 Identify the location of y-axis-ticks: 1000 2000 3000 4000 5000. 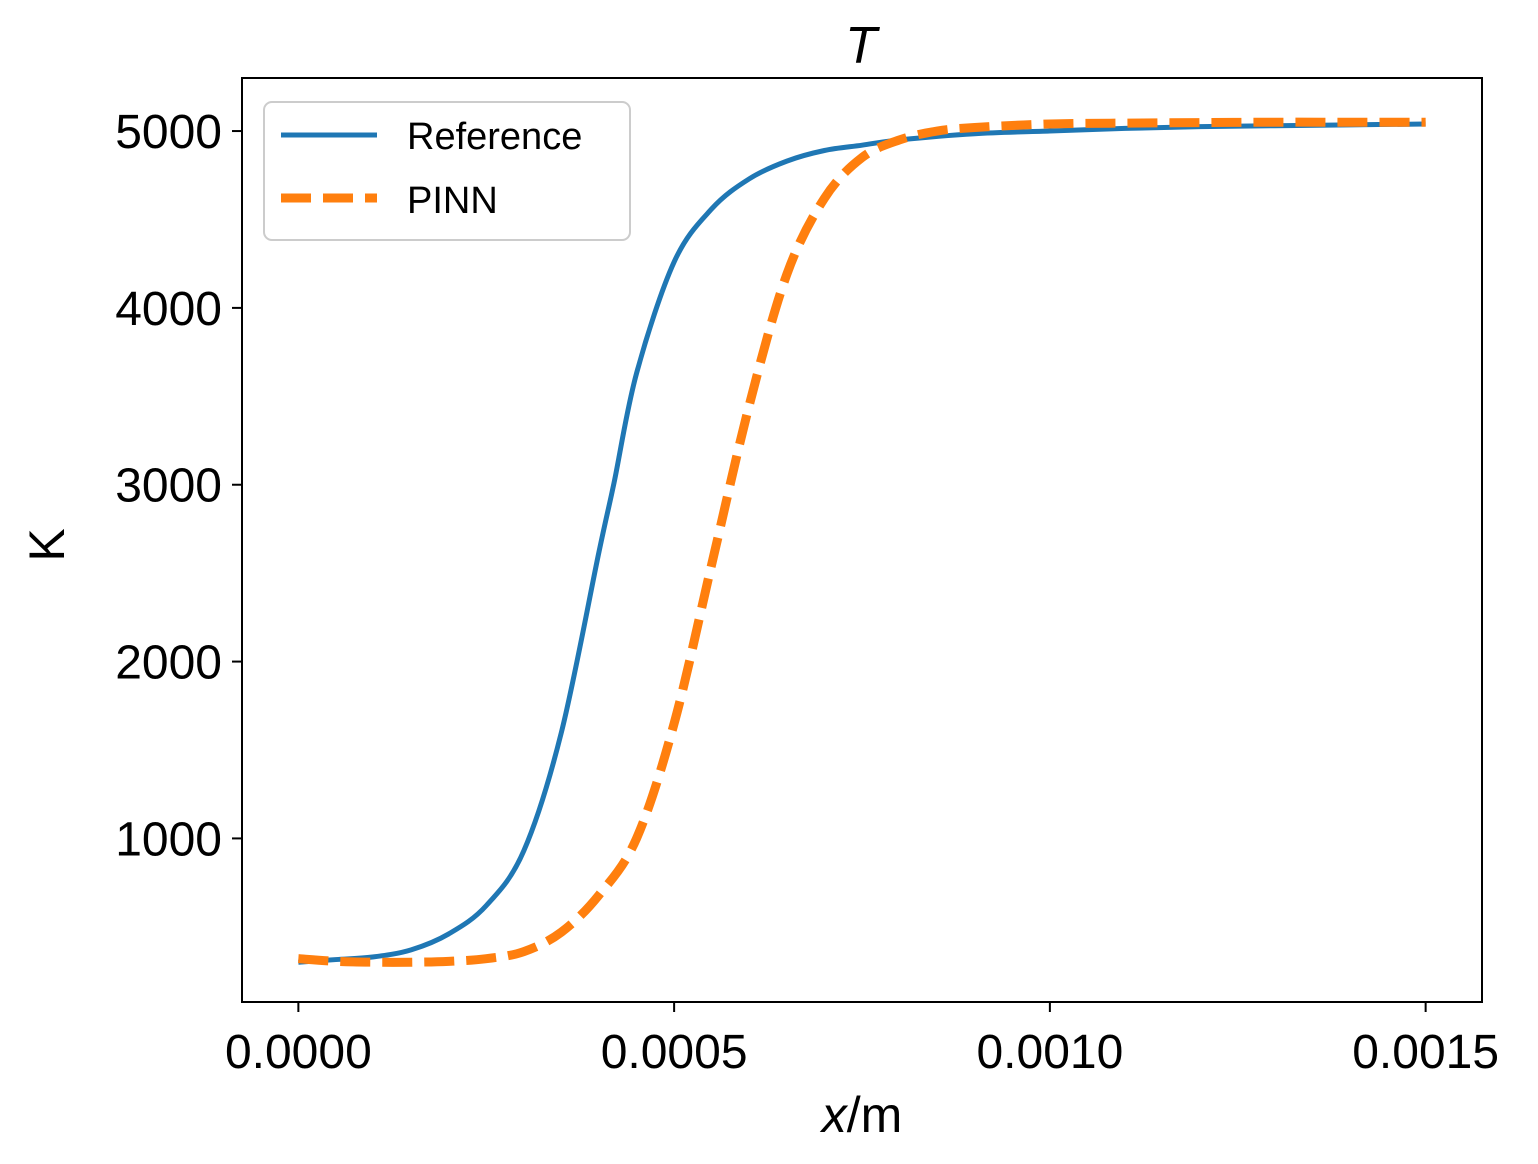
(178, 486).